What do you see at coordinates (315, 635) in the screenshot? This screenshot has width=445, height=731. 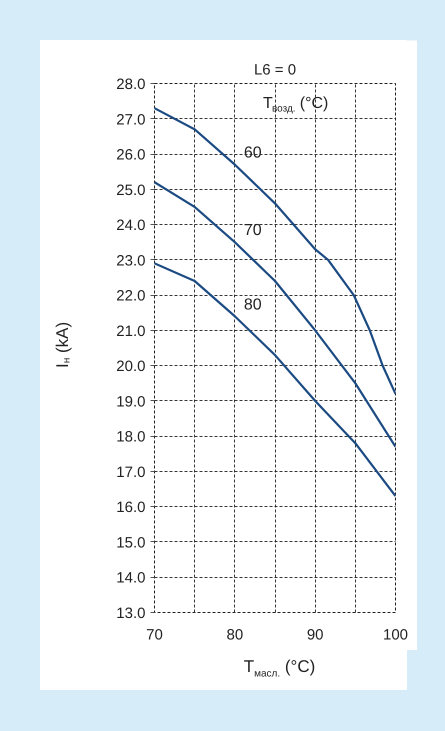 I see `x-tick-label: 90` at bounding box center [315, 635].